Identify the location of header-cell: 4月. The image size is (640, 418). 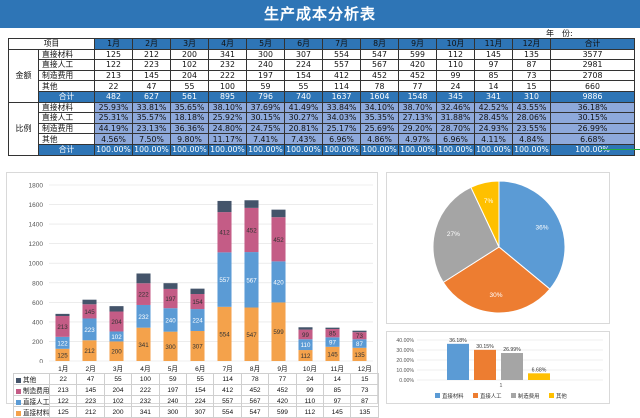
(227, 44).